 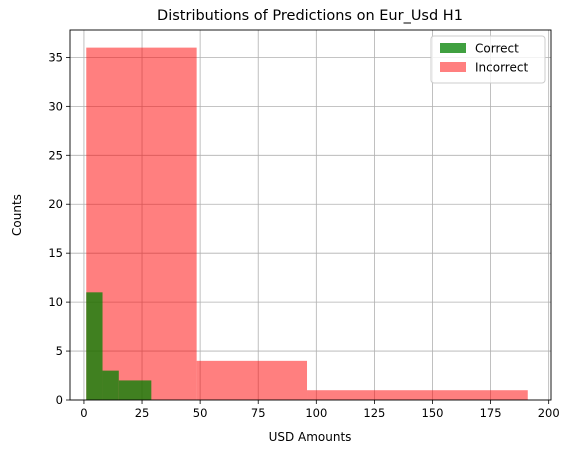 What do you see at coordinates (55, 204) in the screenshot?
I see `y-tick-label: 20` at bounding box center [55, 204].